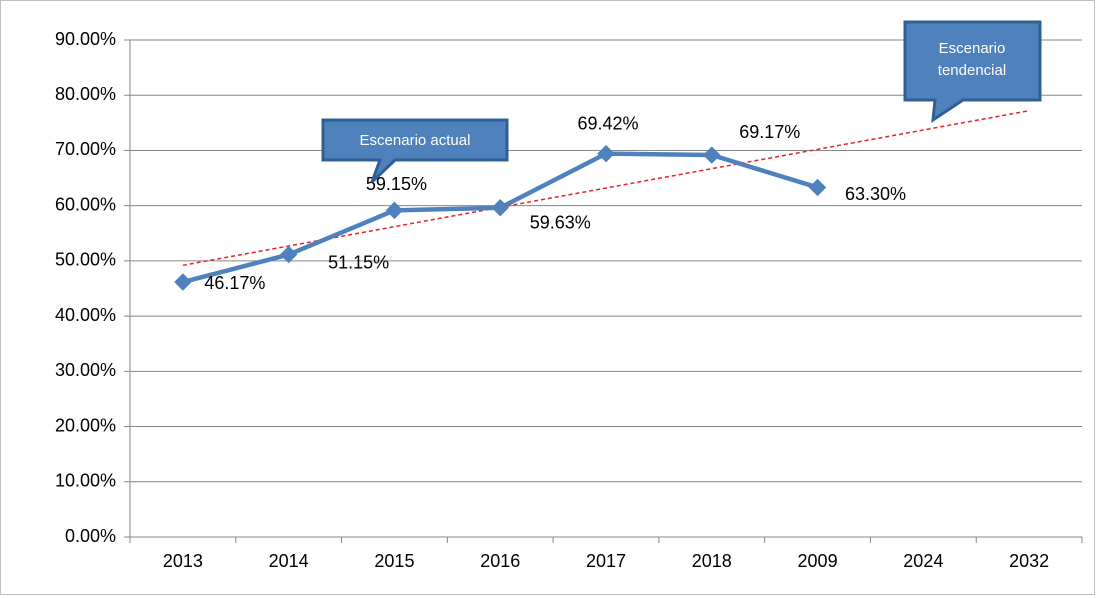  Describe the element at coordinates (606, 561) in the screenshot. I see `x-tick-label: 2017` at that location.